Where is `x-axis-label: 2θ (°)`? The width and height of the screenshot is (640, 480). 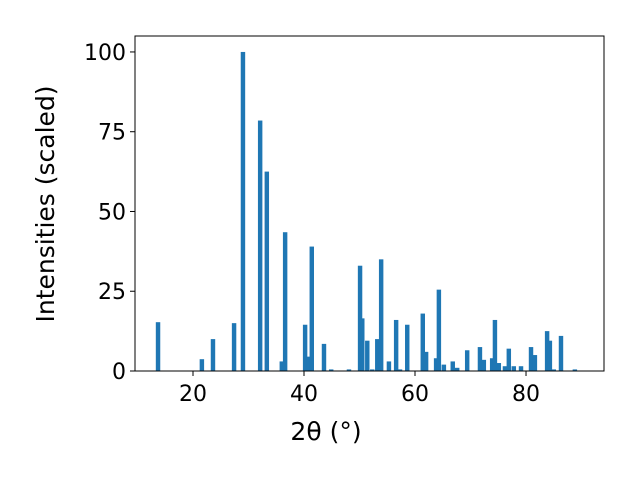 x-axis-label: 2θ (°) is located at coordinates (325, 431).